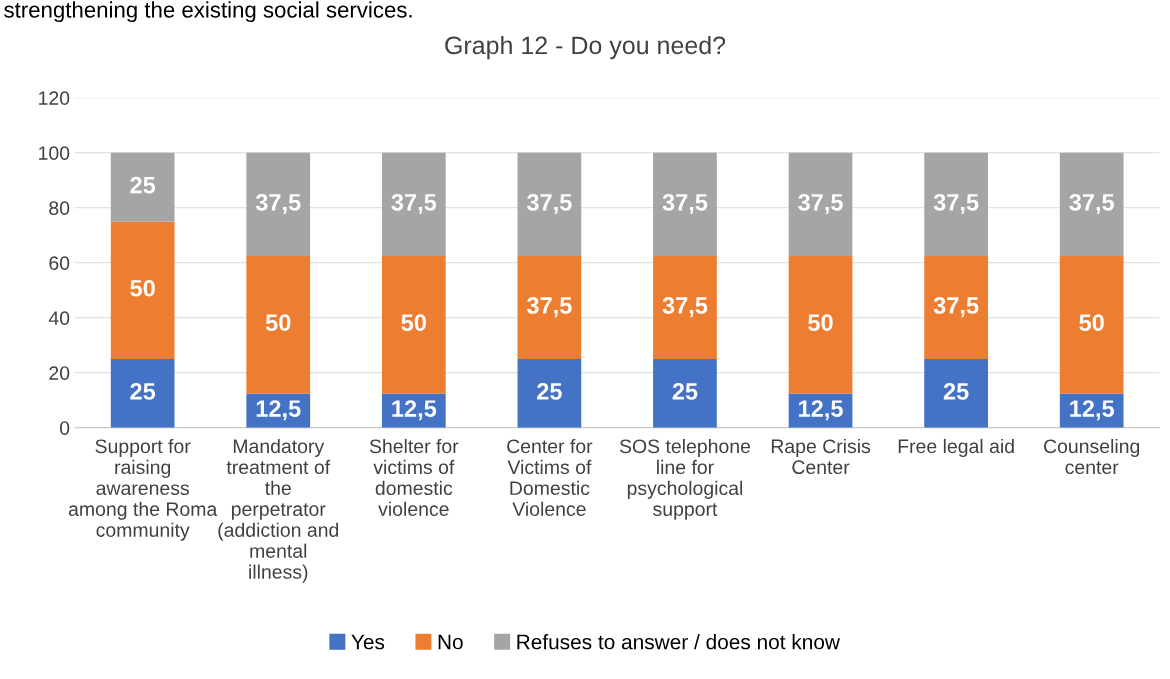 Image resolution: width=1170 pixels, height=679 pixels. Describe the element at coordinates (585, 47) in the screenshot. I see `chart-title: Graph 12 - Do you need?` at that location.